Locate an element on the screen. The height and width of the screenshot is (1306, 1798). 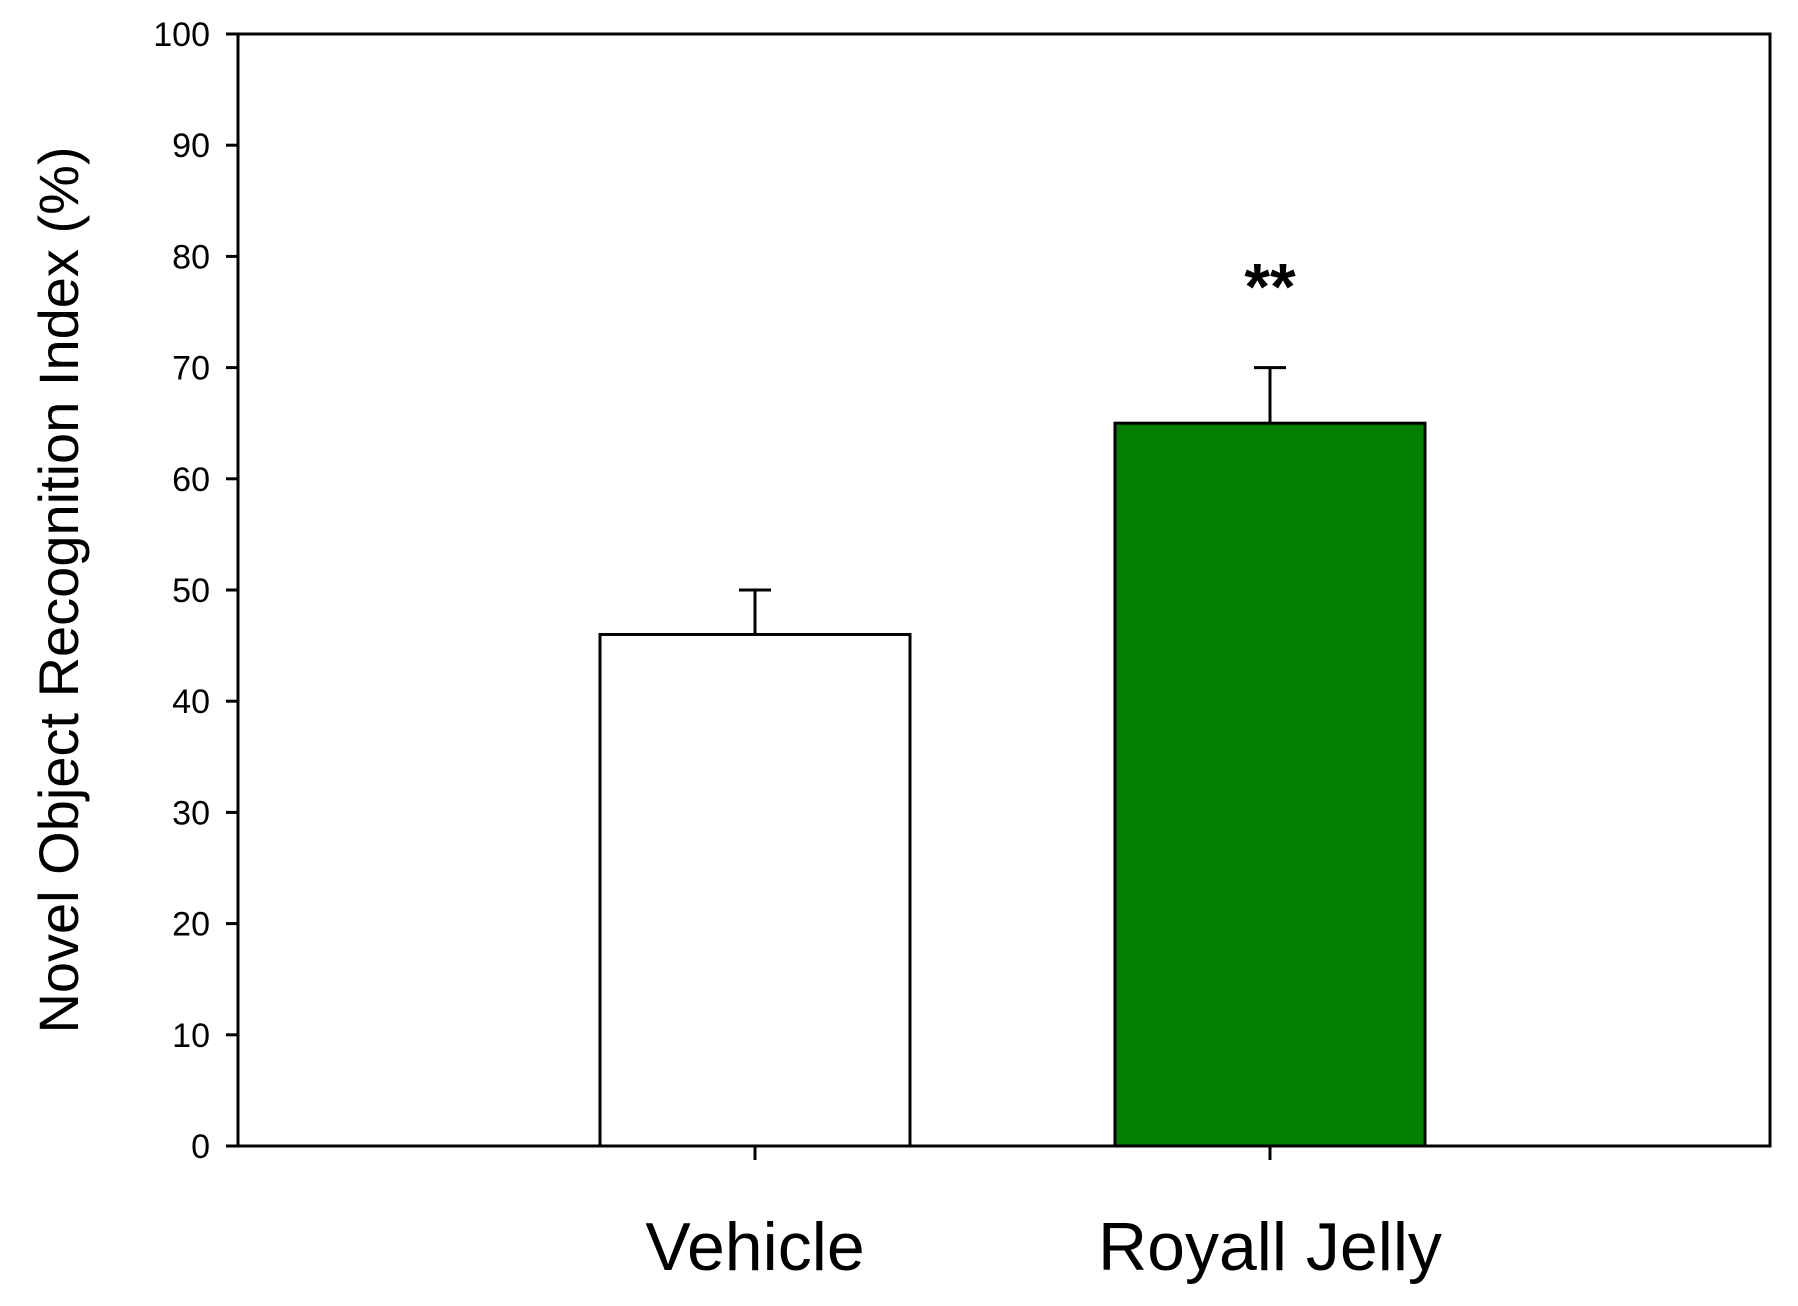
y-tick-label: 0 is located at coordinates (200, 1147).